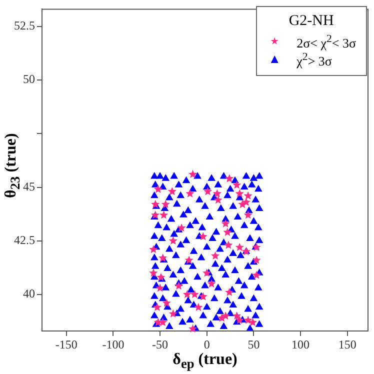 Image resolution: width=374 pixels, height=374 pixels. I want to click on x-tick-label: -150, so click(66, 344).